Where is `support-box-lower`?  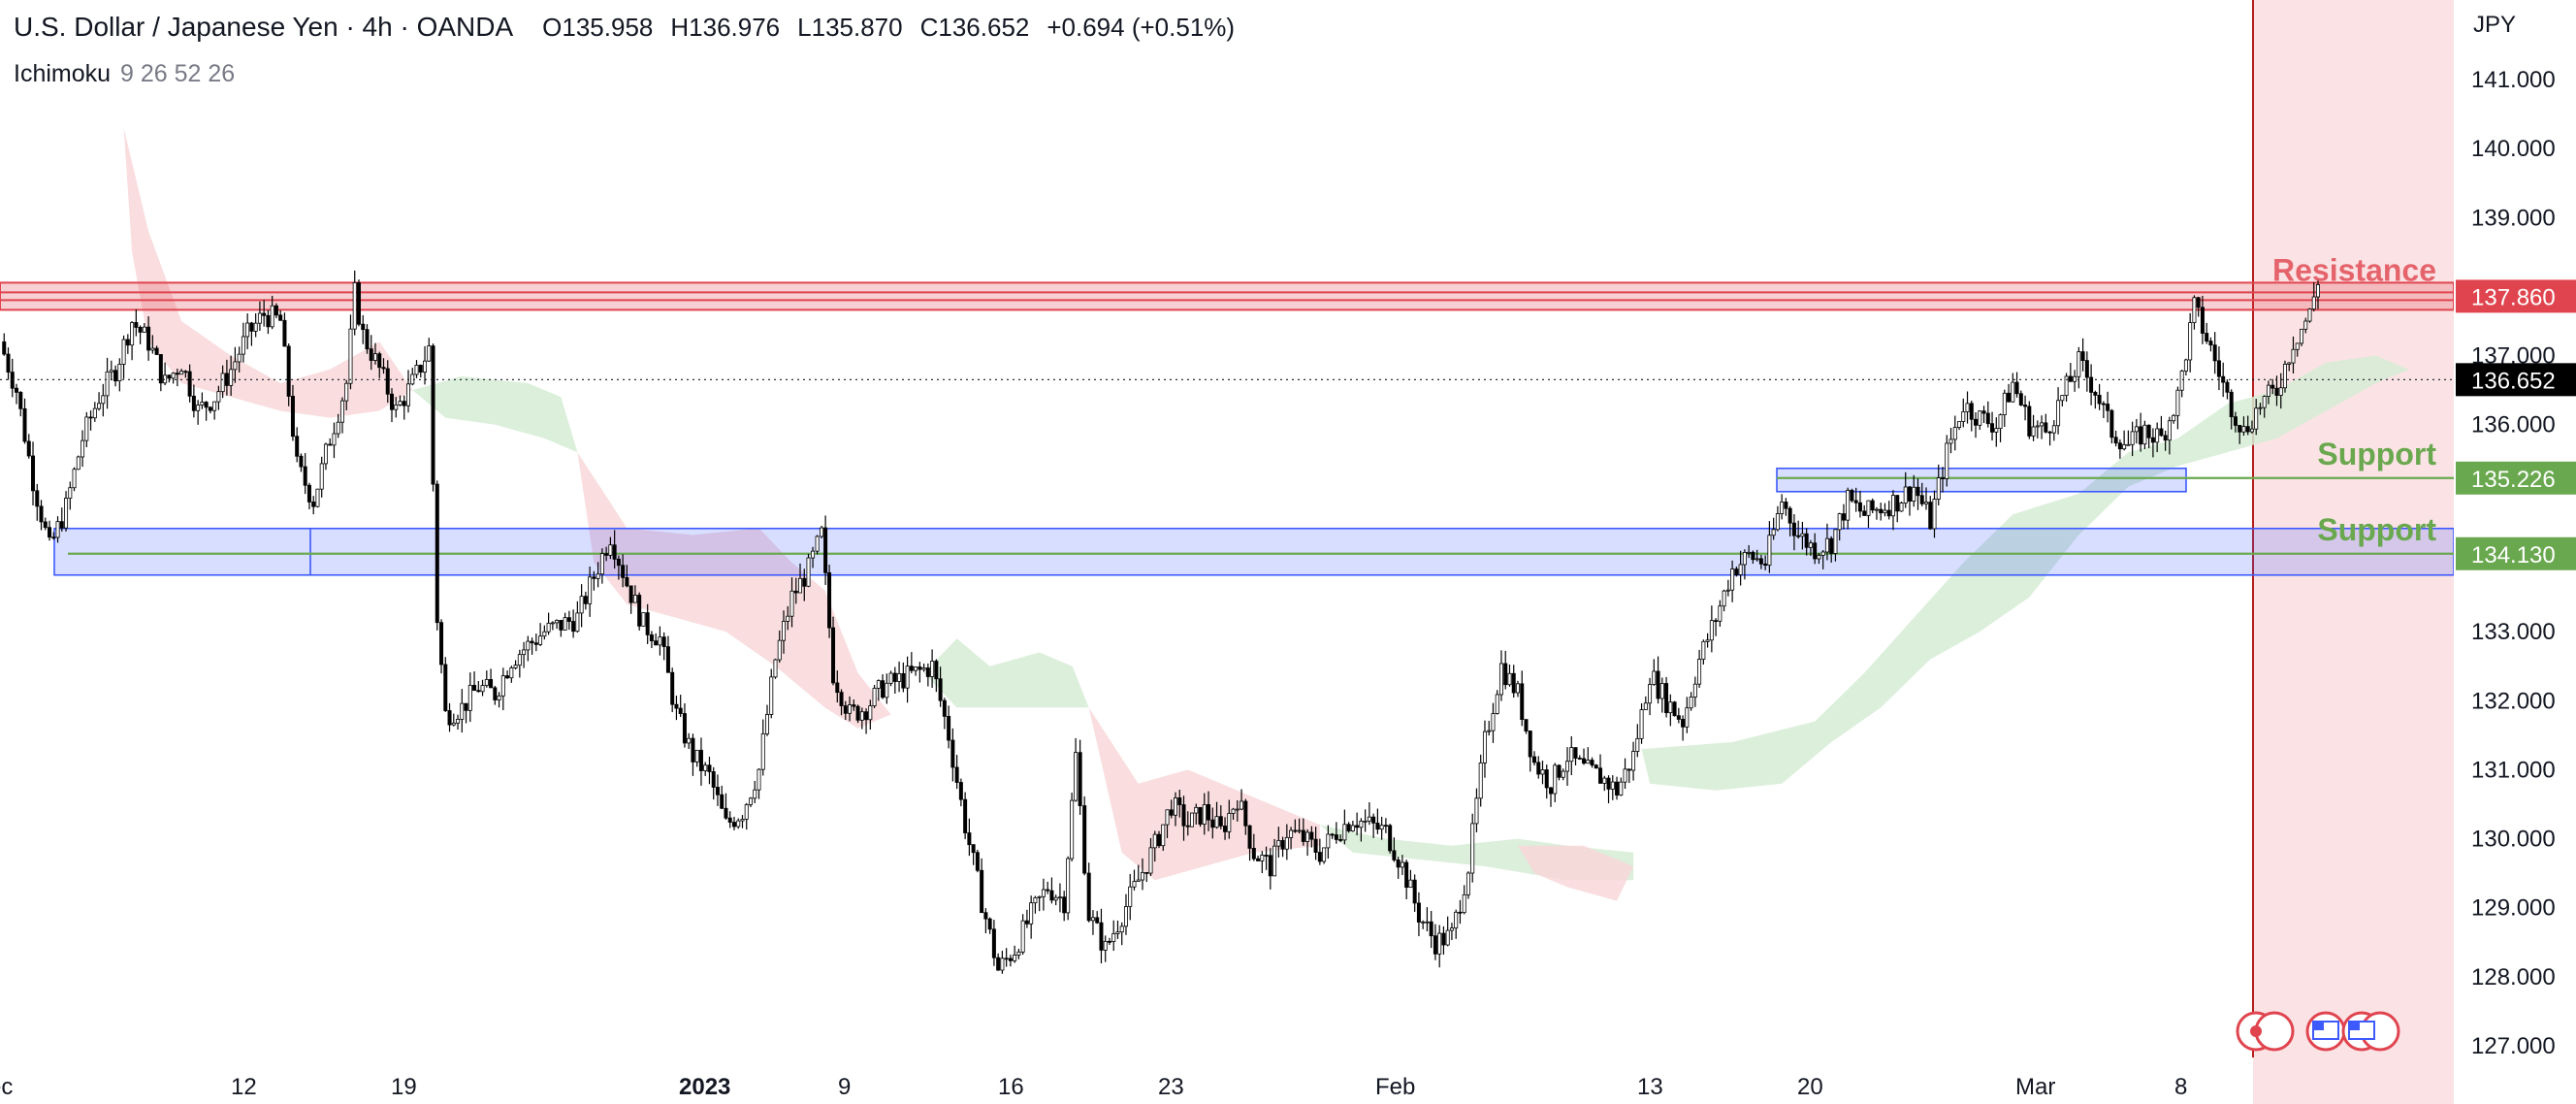
support-box-lower is located at coordinates (1254, 551).